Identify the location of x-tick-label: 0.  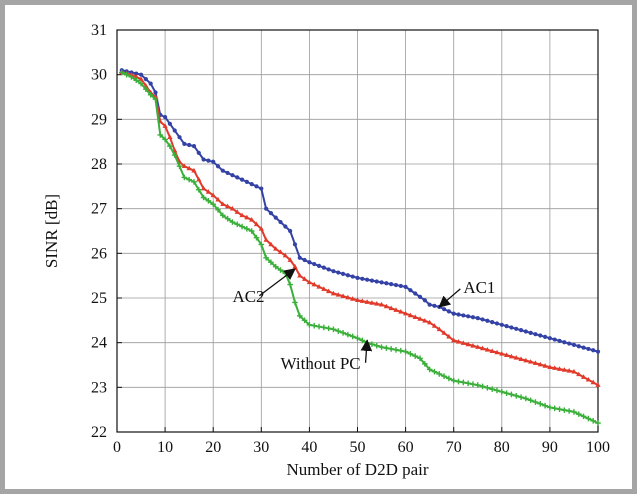
(117, 447).